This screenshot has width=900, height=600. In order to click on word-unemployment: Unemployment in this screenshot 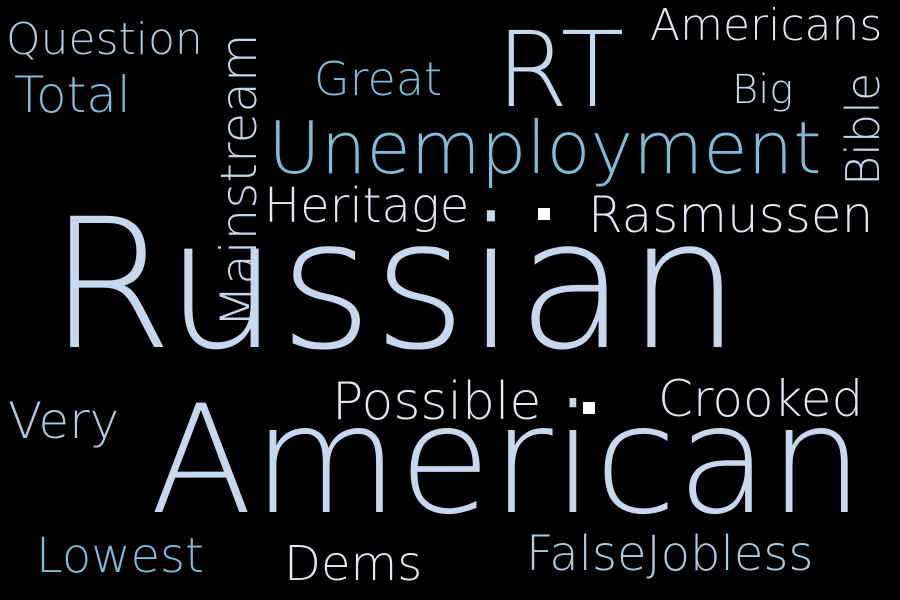, I will do `click(545, 148)`.